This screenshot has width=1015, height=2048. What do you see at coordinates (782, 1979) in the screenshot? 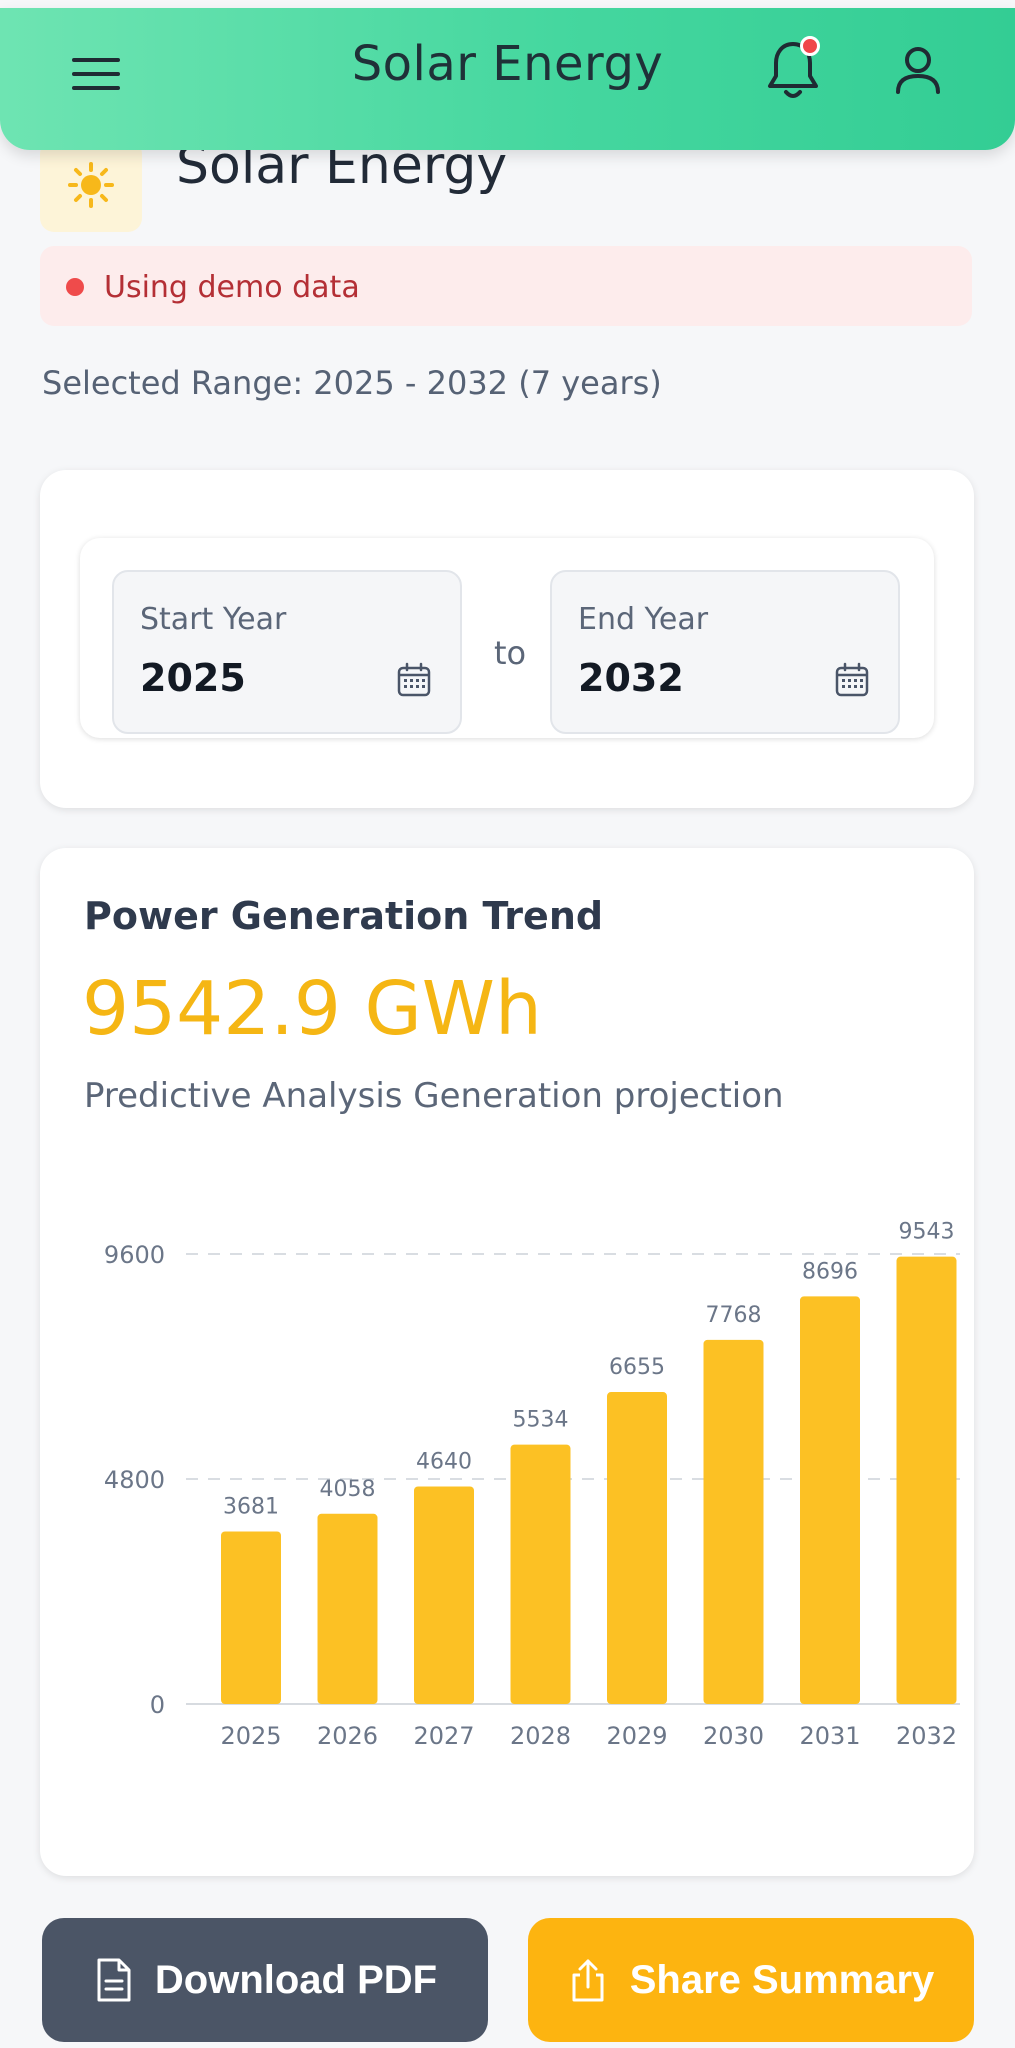
I see `share-summary-label: Share Summary` at bounding box center [782, 1979].